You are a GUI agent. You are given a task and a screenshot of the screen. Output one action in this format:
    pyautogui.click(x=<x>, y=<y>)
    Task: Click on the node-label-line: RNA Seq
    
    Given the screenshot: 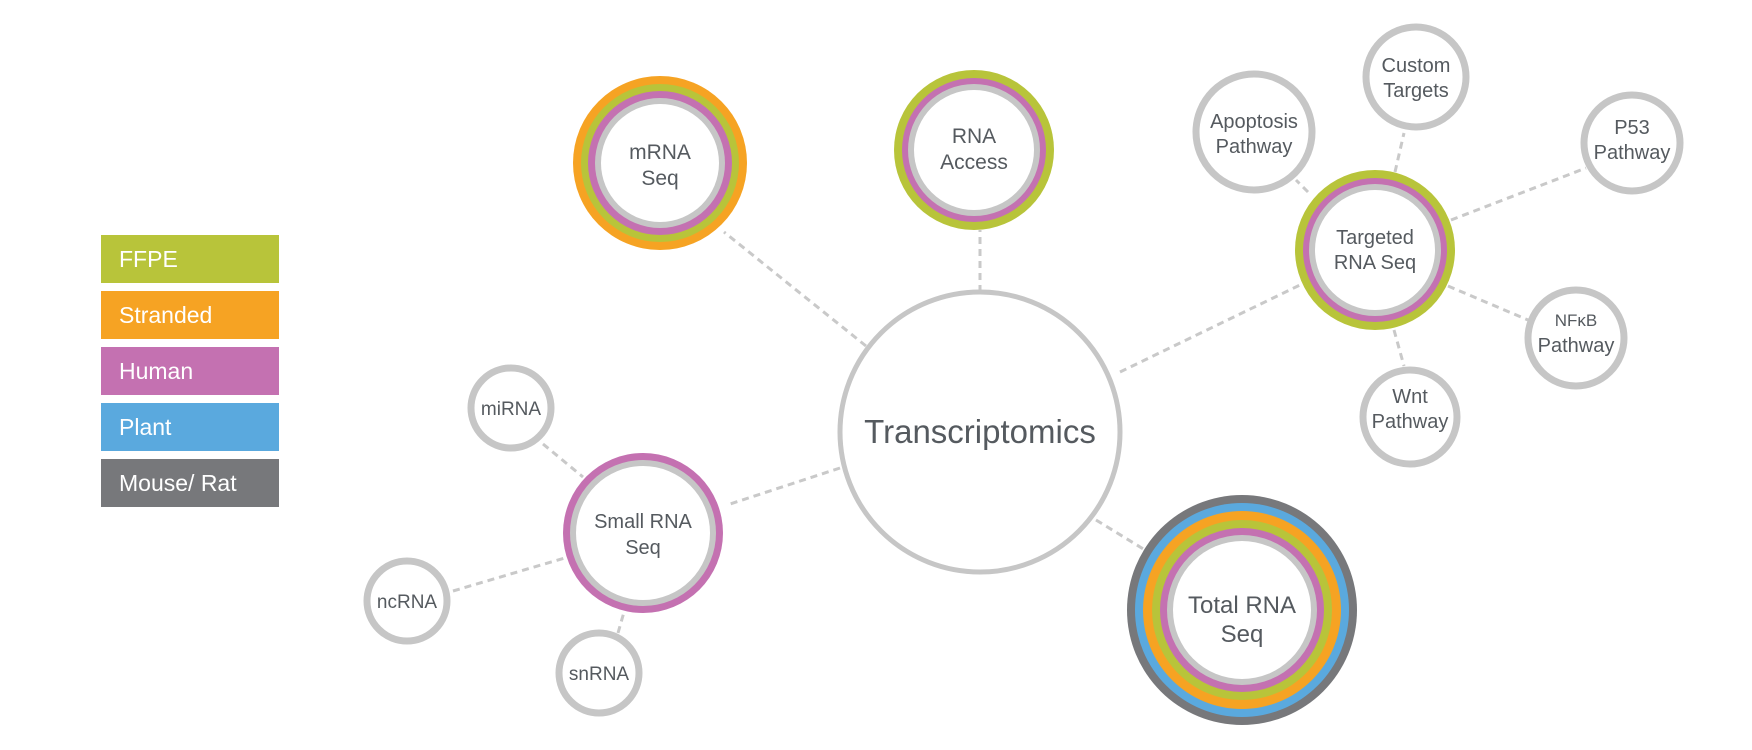 What is the action you would take?
    pyautogui.click(x=1375, y=263)
    